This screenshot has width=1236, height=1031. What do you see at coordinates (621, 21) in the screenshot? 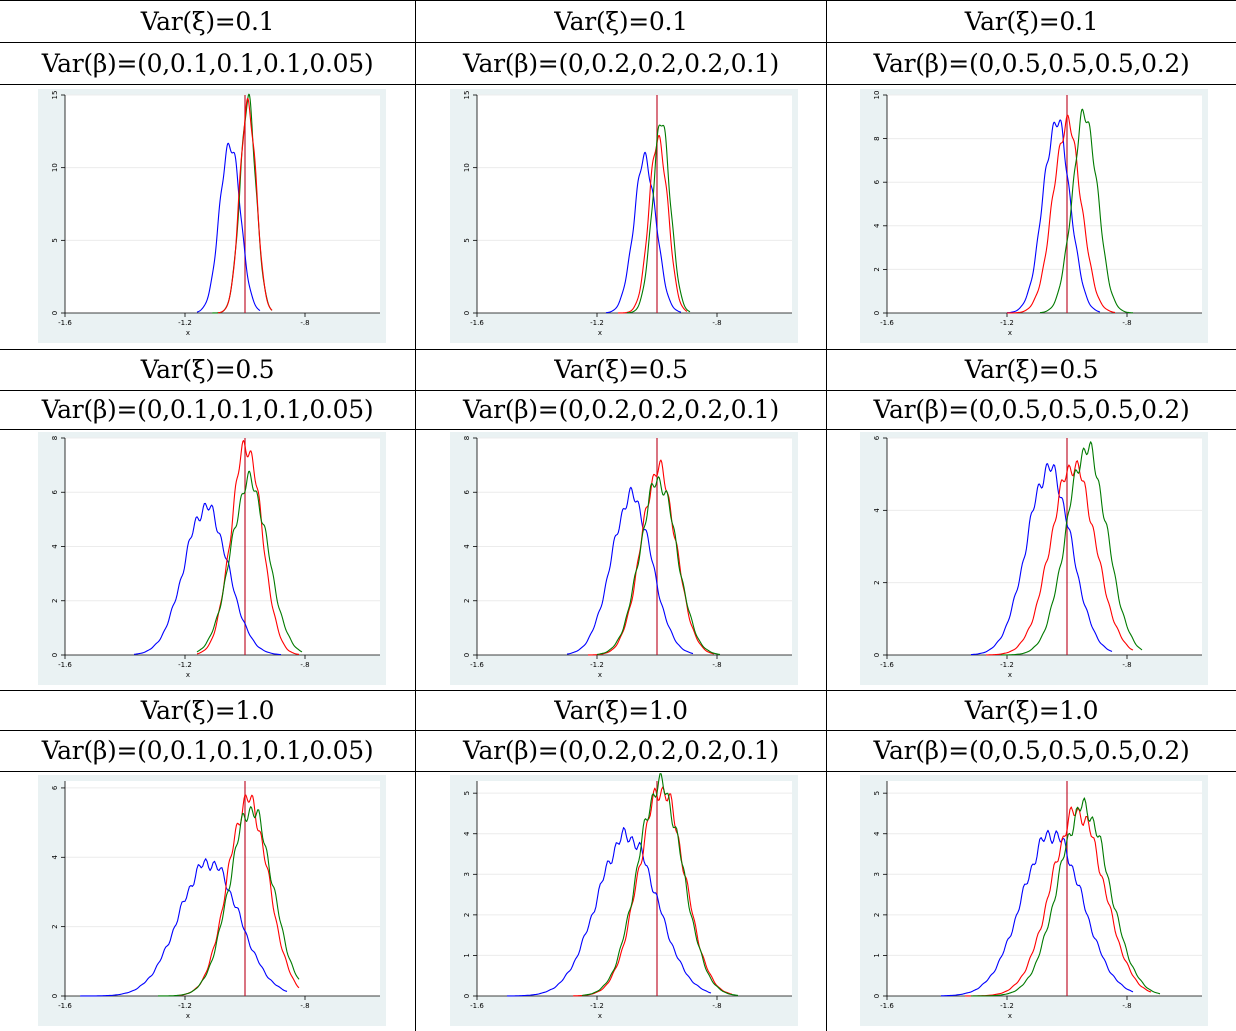
I see `xi-header: Var(ξ)=0.1` at bounding box center [621, 21].